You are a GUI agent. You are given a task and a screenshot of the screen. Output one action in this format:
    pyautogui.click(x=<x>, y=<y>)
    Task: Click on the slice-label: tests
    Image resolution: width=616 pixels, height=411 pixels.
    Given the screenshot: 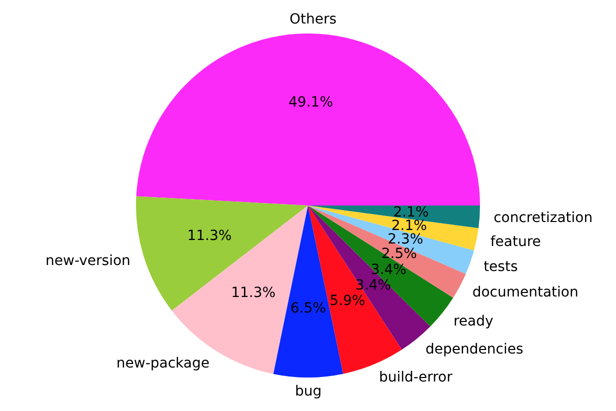 What is the action you would take?
    pyautogui.click(x=501, y=266)
    